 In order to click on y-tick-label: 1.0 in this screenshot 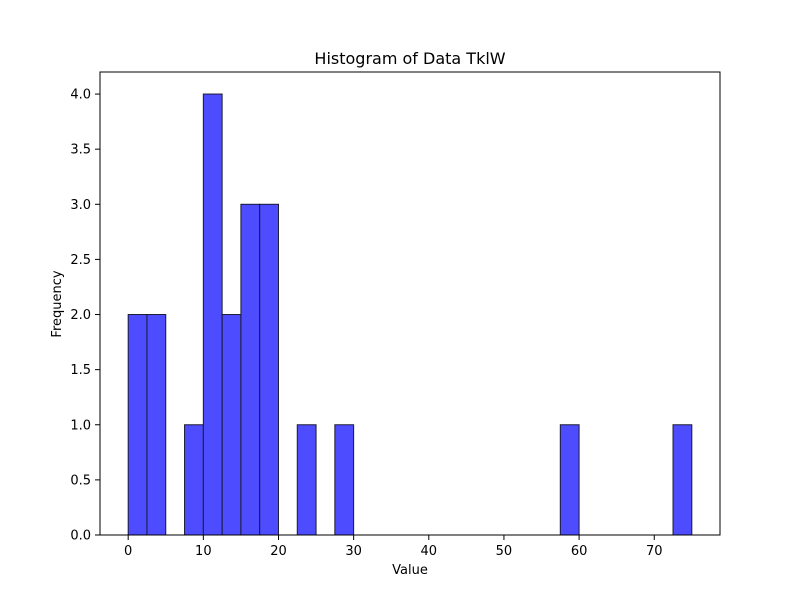, I will do `click(80, 425)`.